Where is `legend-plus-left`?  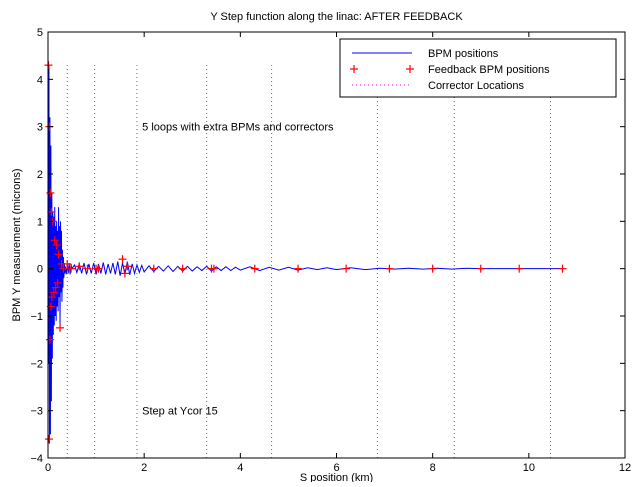 legend-plus-left is located at coordinates (354, 69).